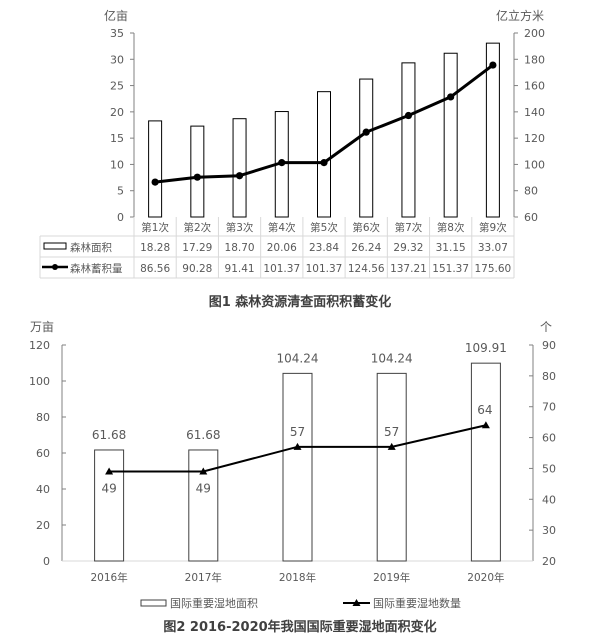  What do you see at coordinates (96, 268) in the screenshot?
I see `table-row-label: 森林蓄积量` at bounding box center [96, 268].